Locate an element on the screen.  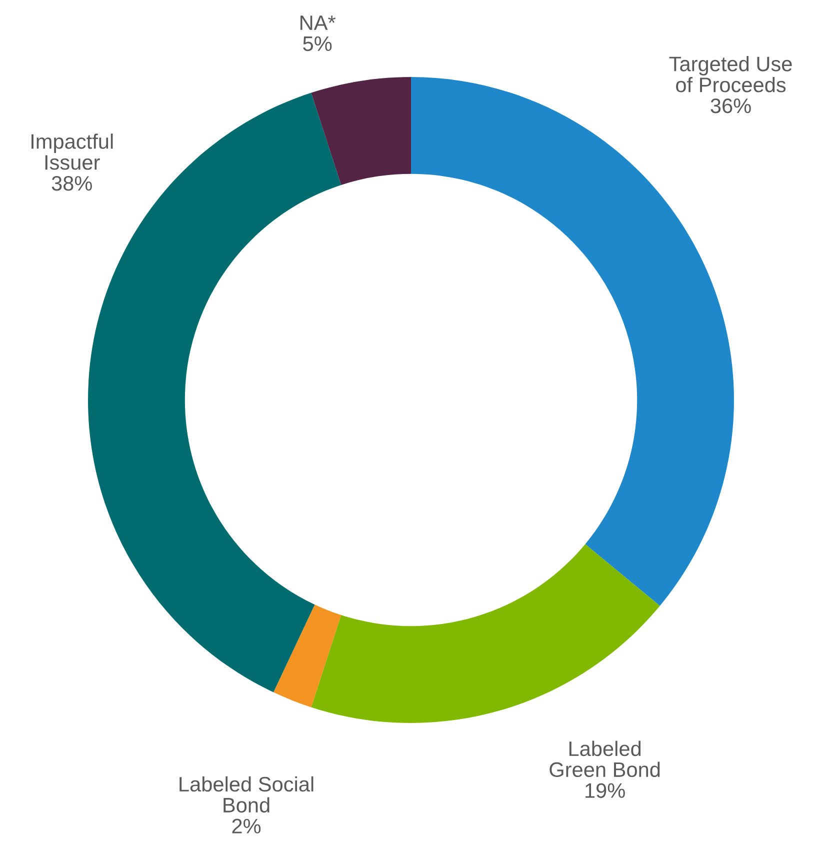
data-label: 5% is located at coordinates (317, 44).